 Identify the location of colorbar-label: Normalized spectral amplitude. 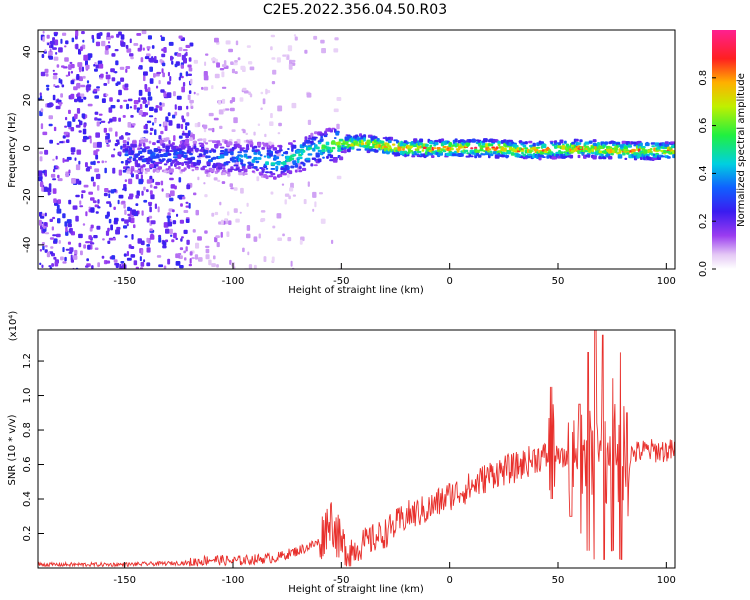
(741, 150).